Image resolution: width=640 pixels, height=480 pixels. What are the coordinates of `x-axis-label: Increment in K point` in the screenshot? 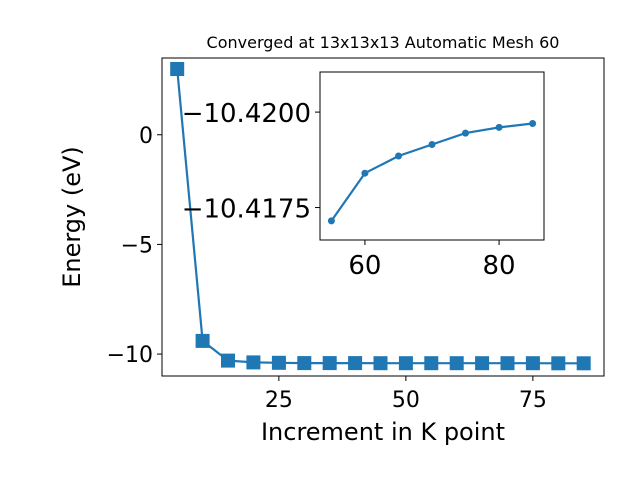 It's located at (383, 432).